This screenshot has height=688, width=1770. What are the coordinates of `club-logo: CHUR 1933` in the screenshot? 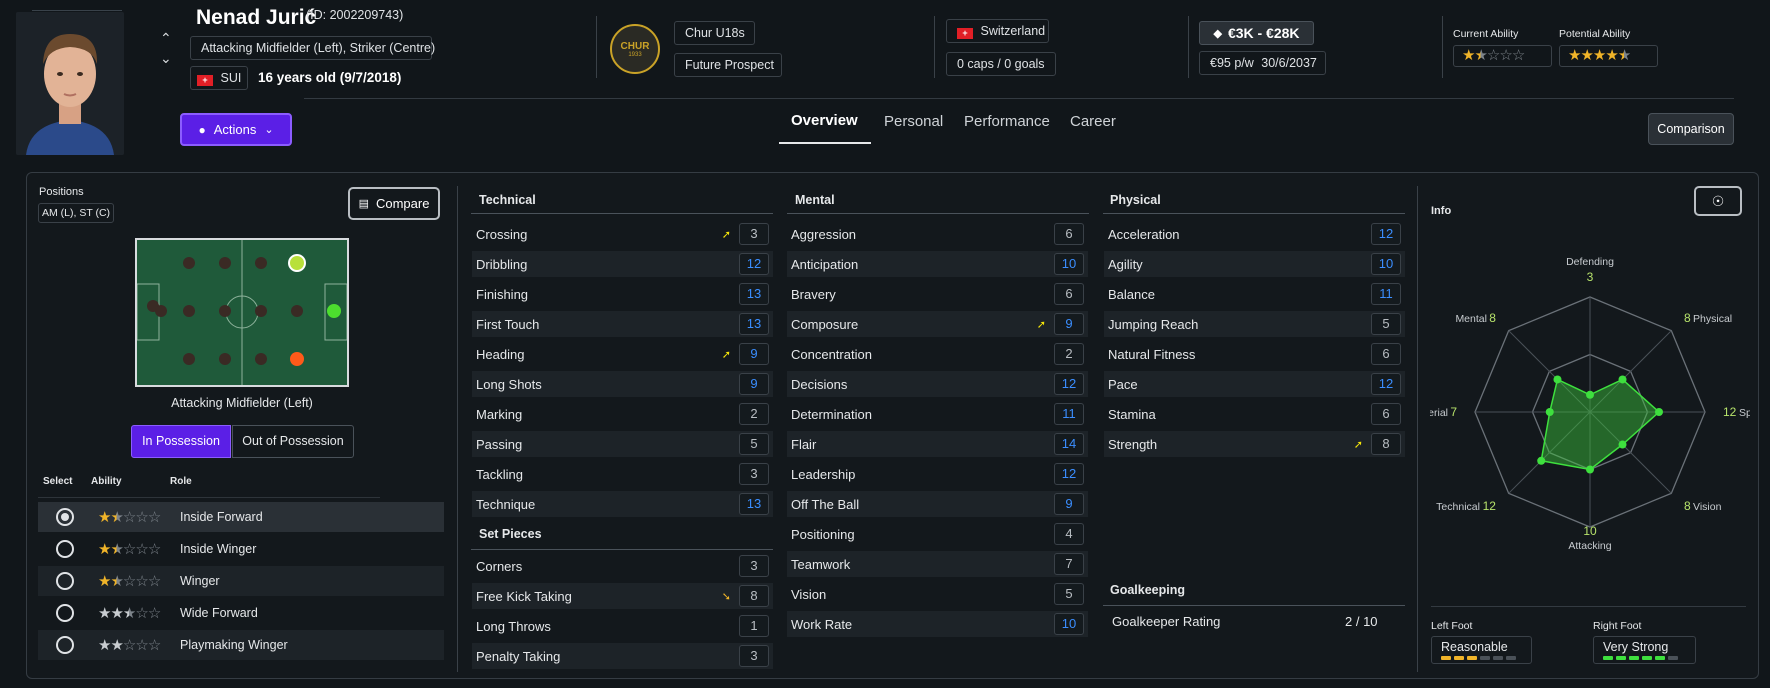 It's located at (635, 49).